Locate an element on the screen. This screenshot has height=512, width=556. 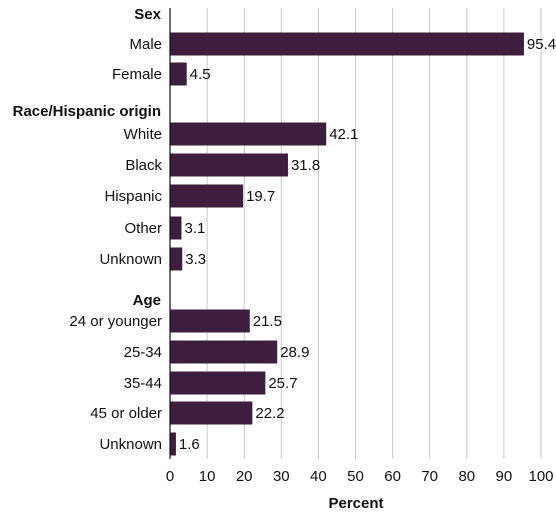
value-label: 22.2 is located at coordinates (269, 413).